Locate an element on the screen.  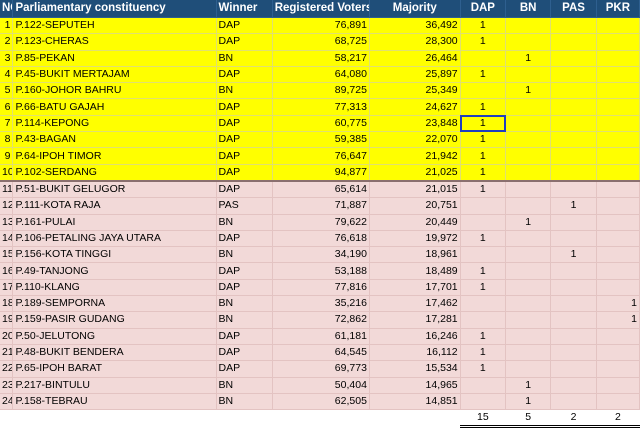
row-number: 21 is located at coordinates (7, 353).